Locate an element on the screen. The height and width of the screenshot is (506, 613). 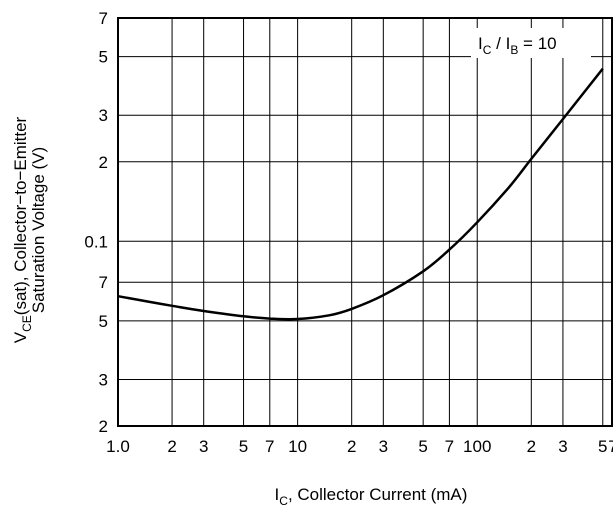
x-tick-label: 10 is located at coordinates (297, 446).